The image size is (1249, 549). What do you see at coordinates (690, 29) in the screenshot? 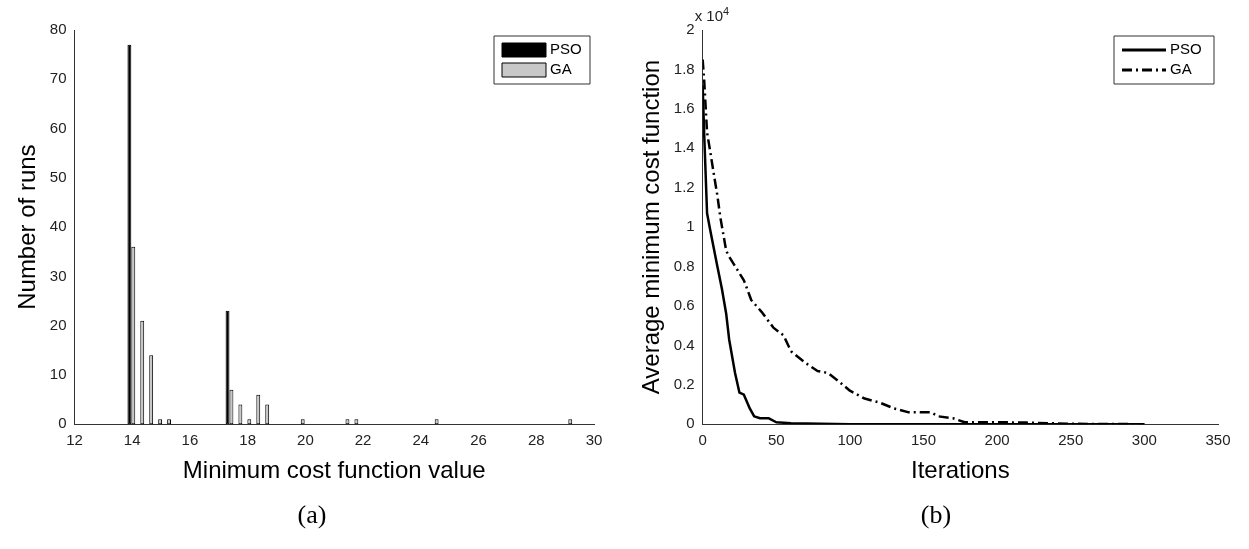
I see `y-tick-label: 2` at bounding box center [690, 29].